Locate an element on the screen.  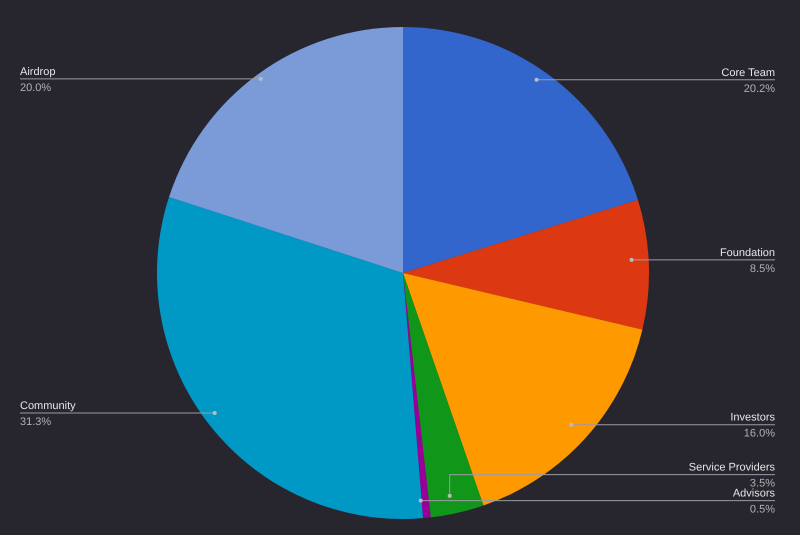
data-label: 20.2% is located at coordinates (760, 88).